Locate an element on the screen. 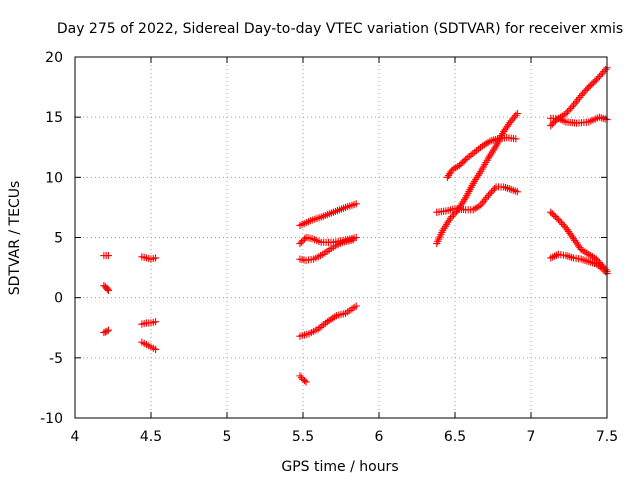 This screenshot has width=640, height=480. y-tick-label: 10 is located at coordinates (54, 178).